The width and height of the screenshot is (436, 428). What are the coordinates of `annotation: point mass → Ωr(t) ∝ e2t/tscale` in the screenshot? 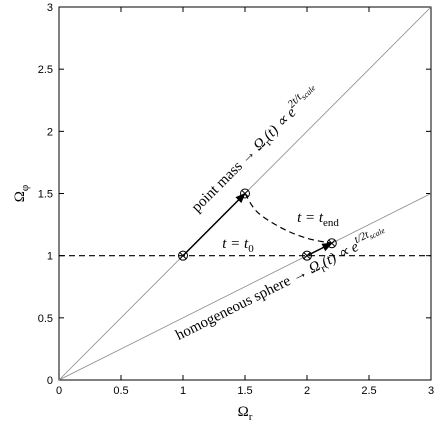 It's located at (255, 149).